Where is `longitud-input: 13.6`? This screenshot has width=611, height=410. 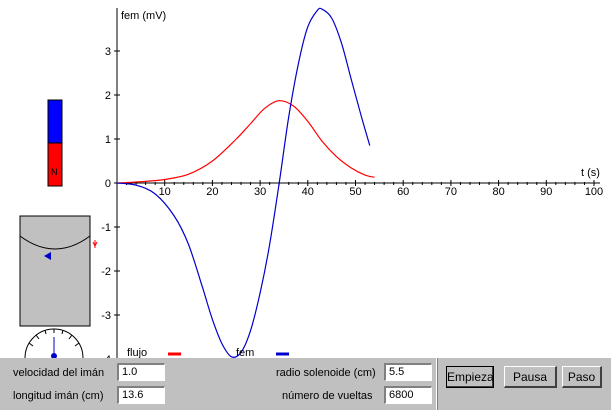 longitud-input: 13.6 is located at coordinates (141, 395).